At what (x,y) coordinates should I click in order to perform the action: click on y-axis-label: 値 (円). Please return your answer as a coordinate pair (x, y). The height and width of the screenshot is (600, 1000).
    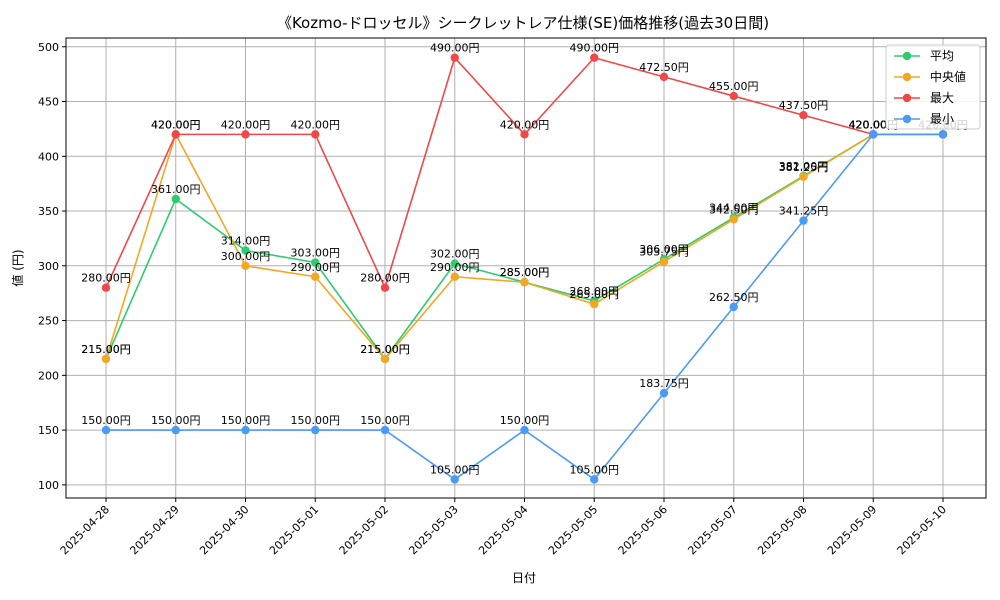
    Looking at the image, I should click on (17, 267).